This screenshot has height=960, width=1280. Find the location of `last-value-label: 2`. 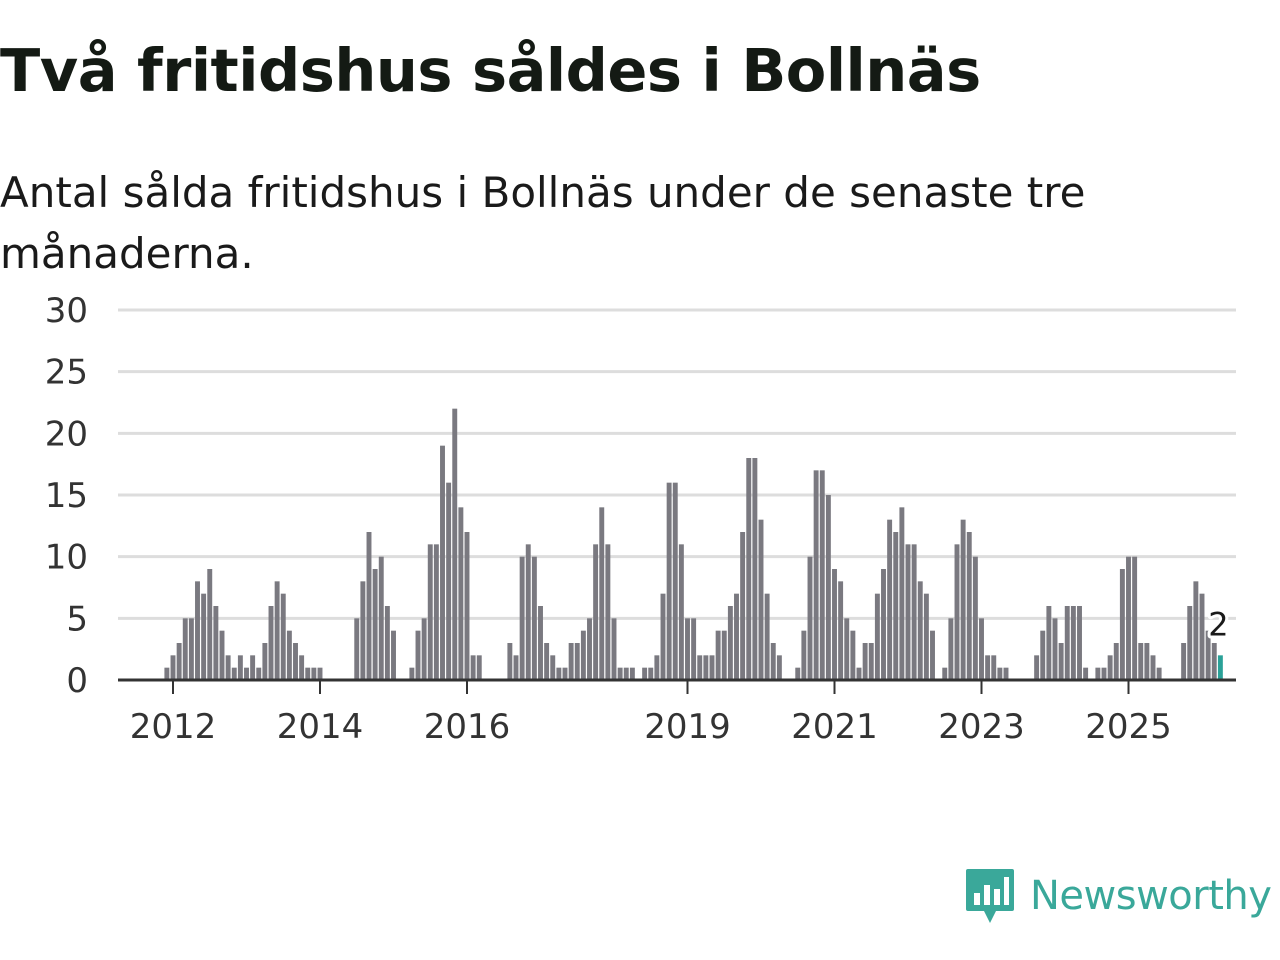

last-value-label: 2 is located at coordinates (1218, 624).